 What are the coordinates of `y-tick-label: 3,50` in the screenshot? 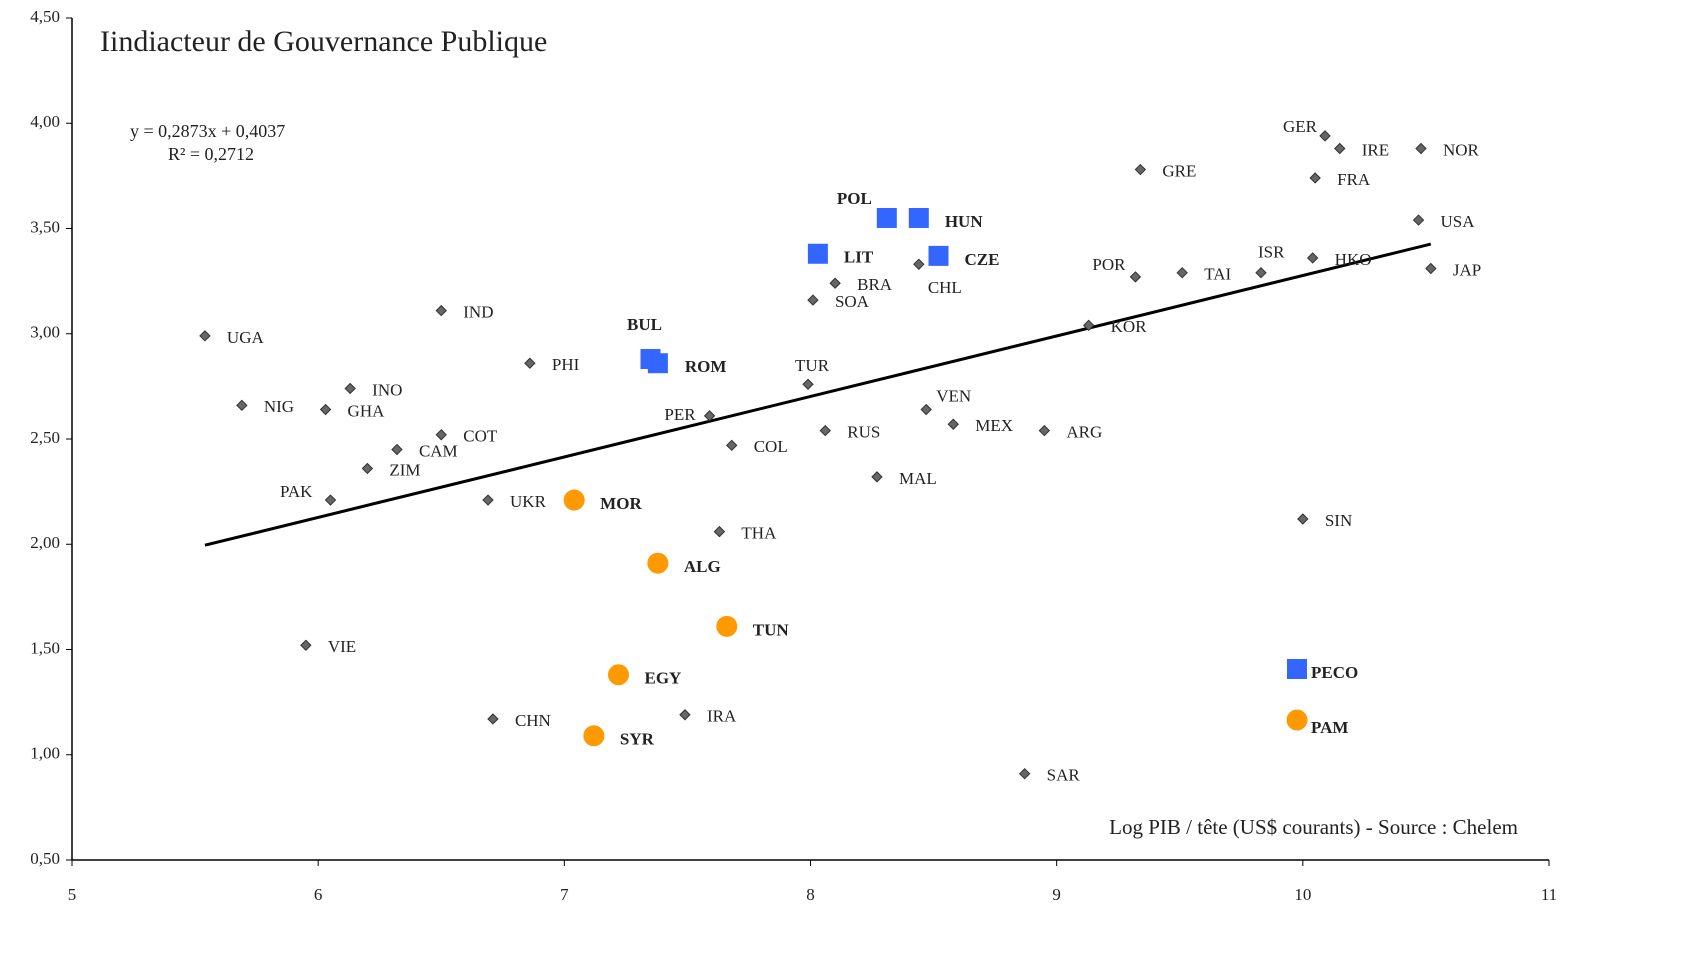 It's located at (45, 226).